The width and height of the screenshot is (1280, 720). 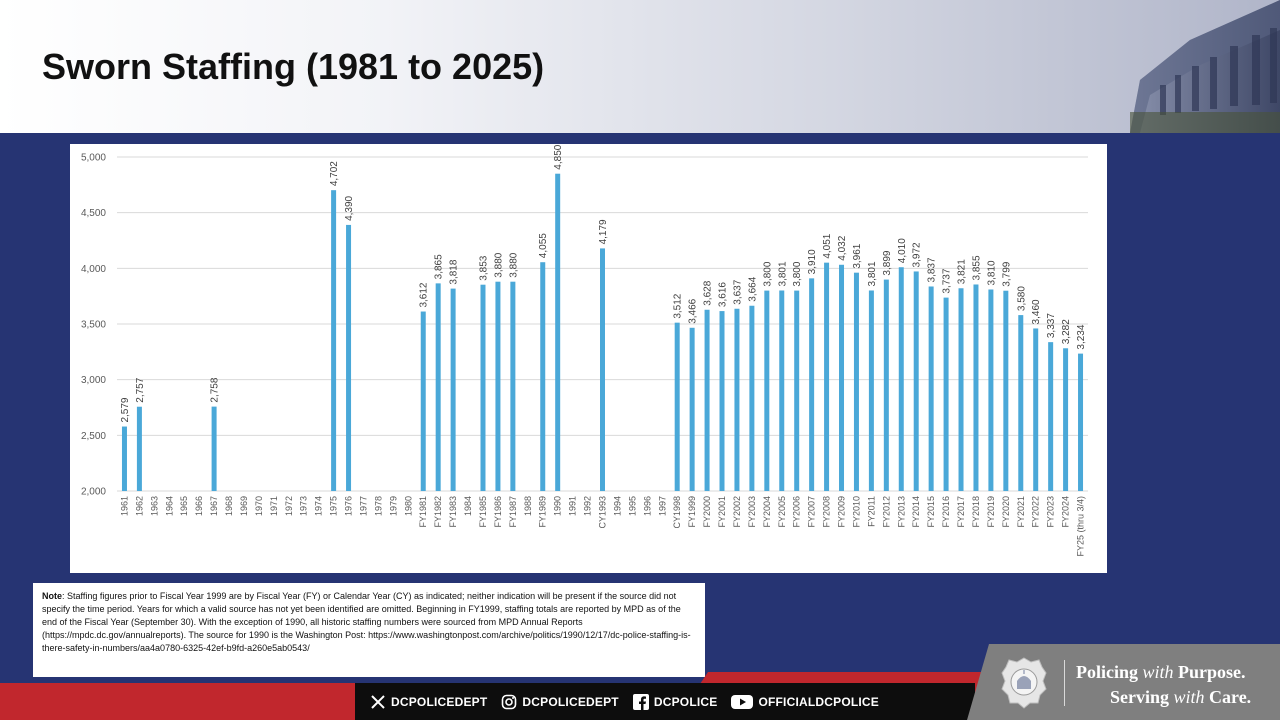 I want to click on y-tick-label: 5,000, so click(x=93, y=158).